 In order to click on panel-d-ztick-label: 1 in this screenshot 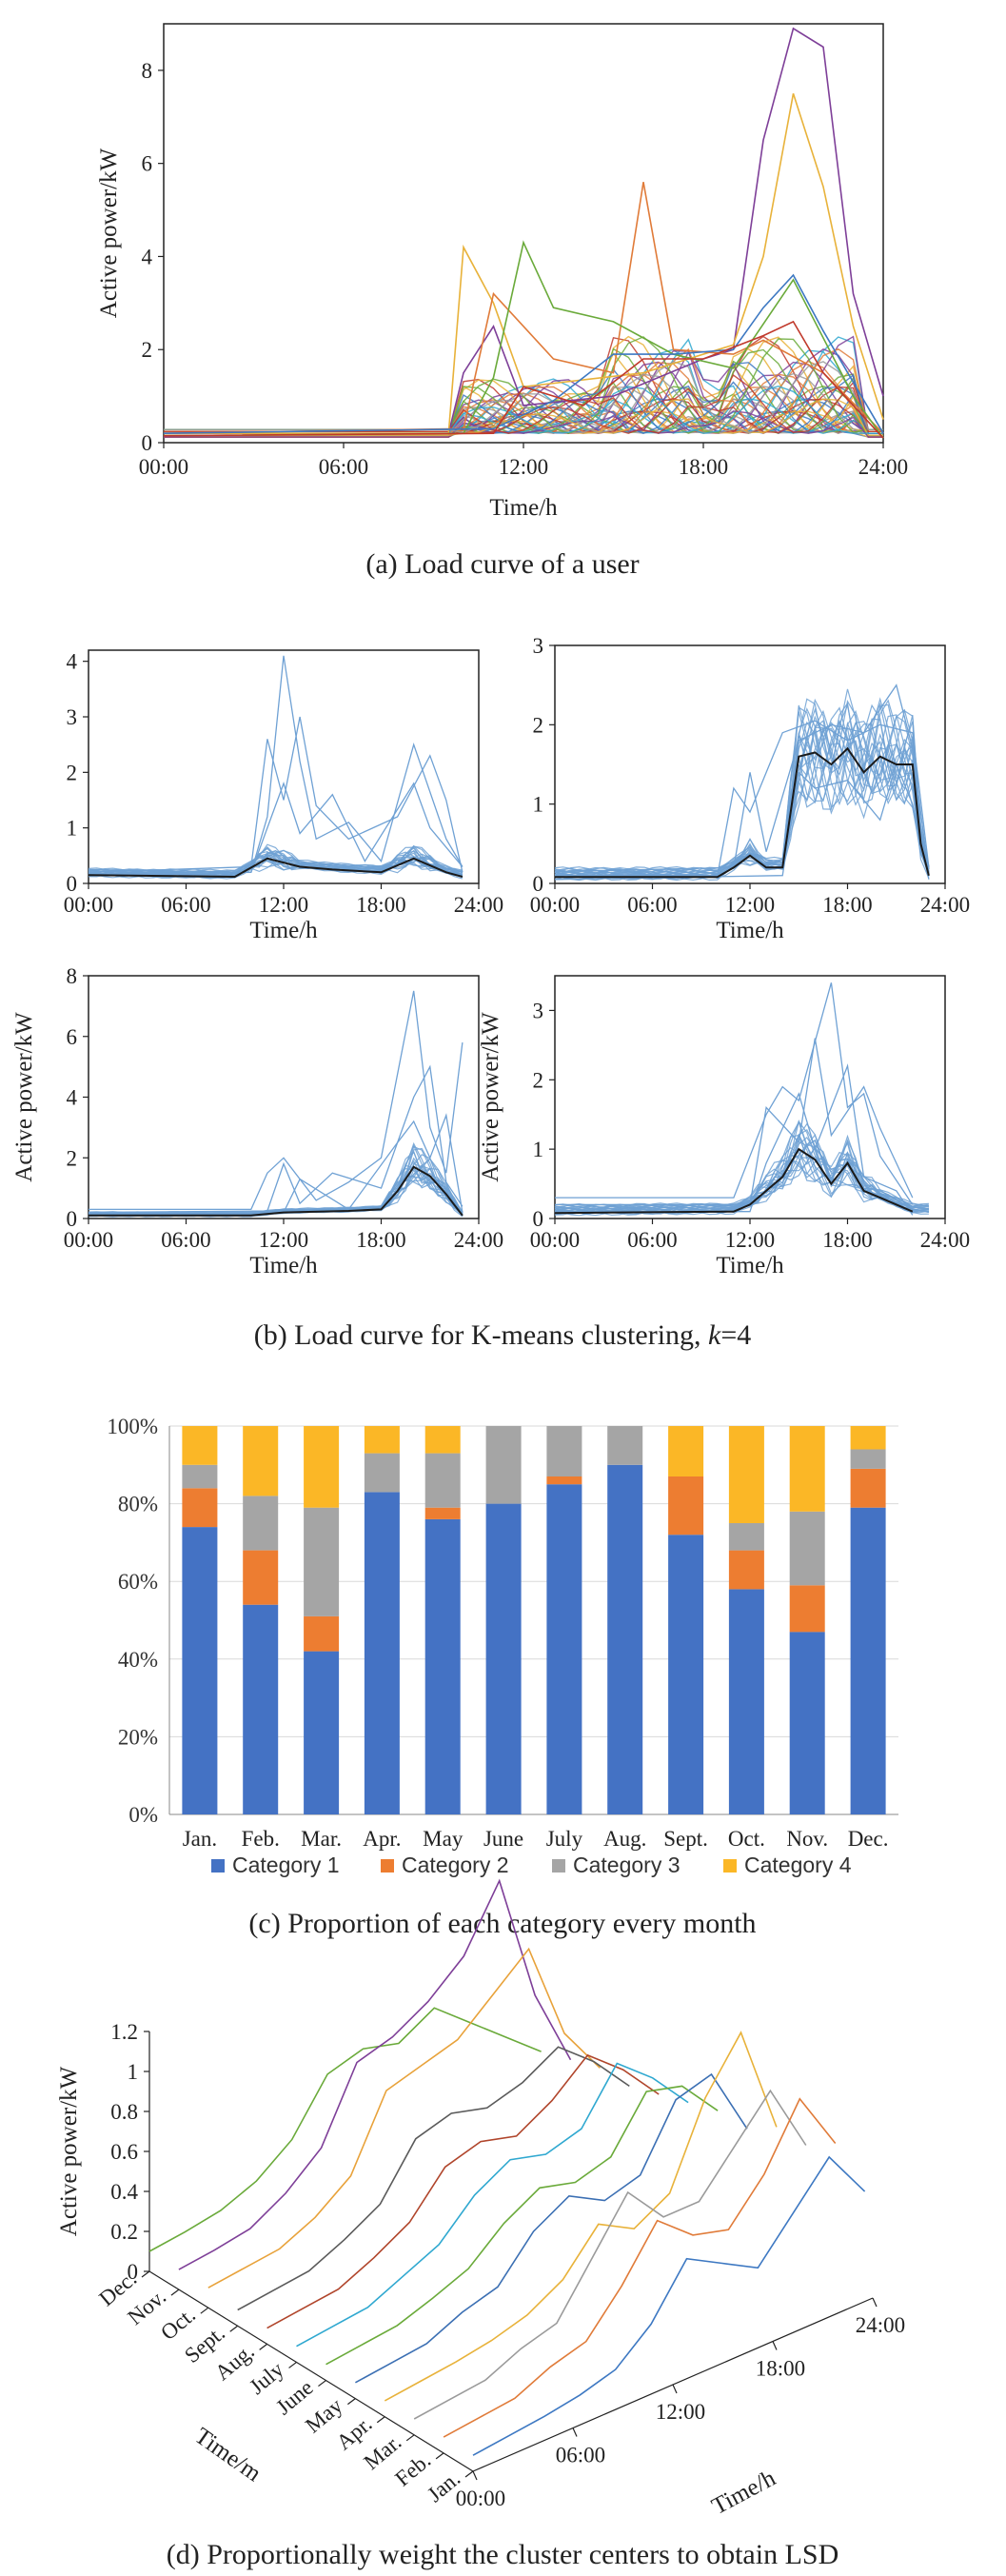, I will do `click(134, 2072)`.